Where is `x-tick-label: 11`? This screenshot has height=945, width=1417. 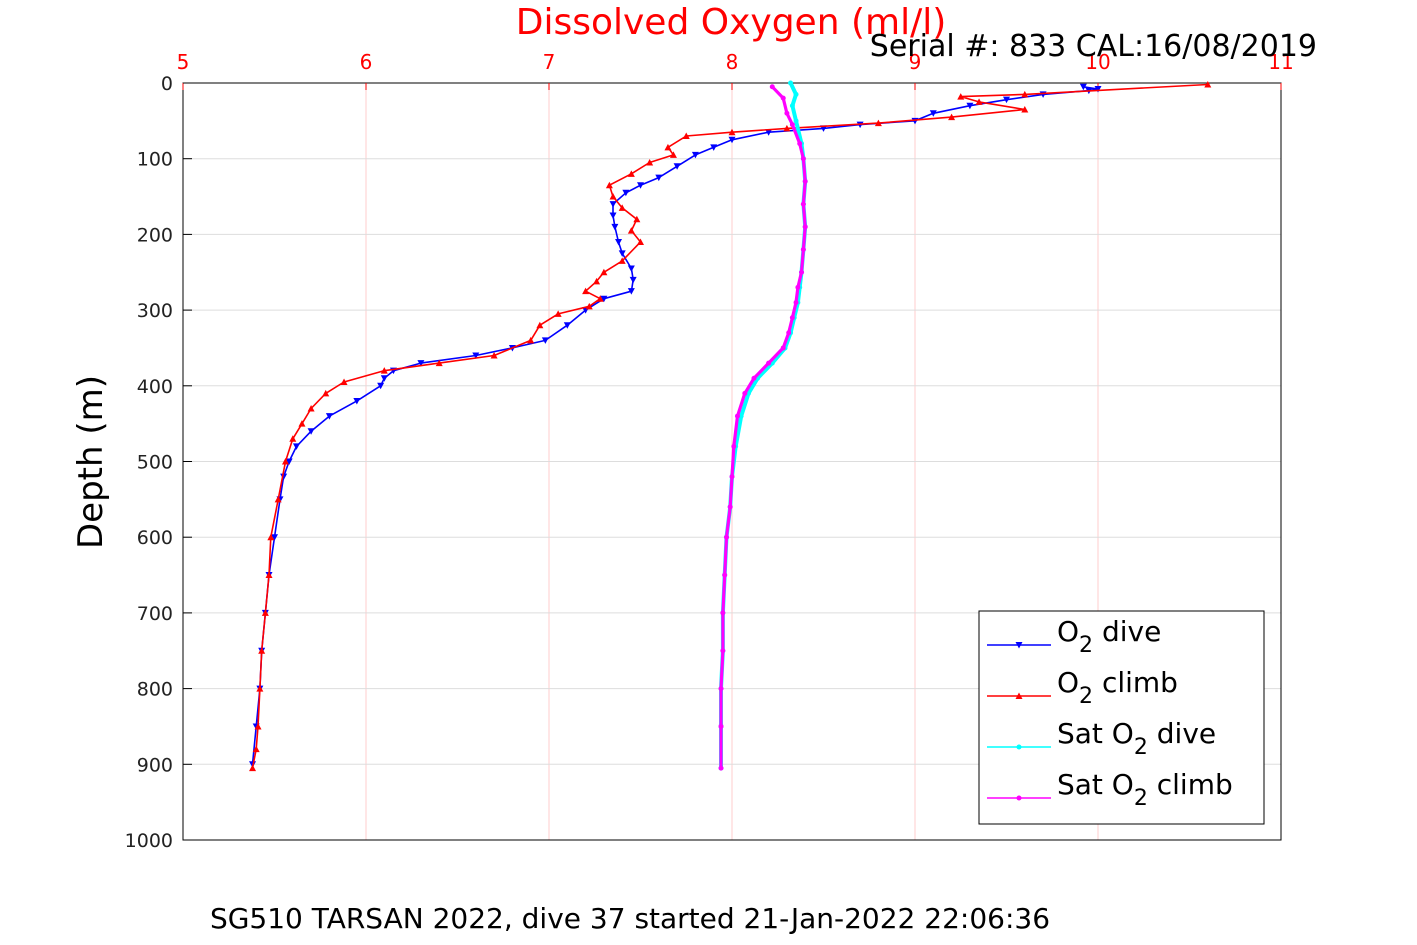 x-tick-label: 11 is located at coordinates (1280, 62).